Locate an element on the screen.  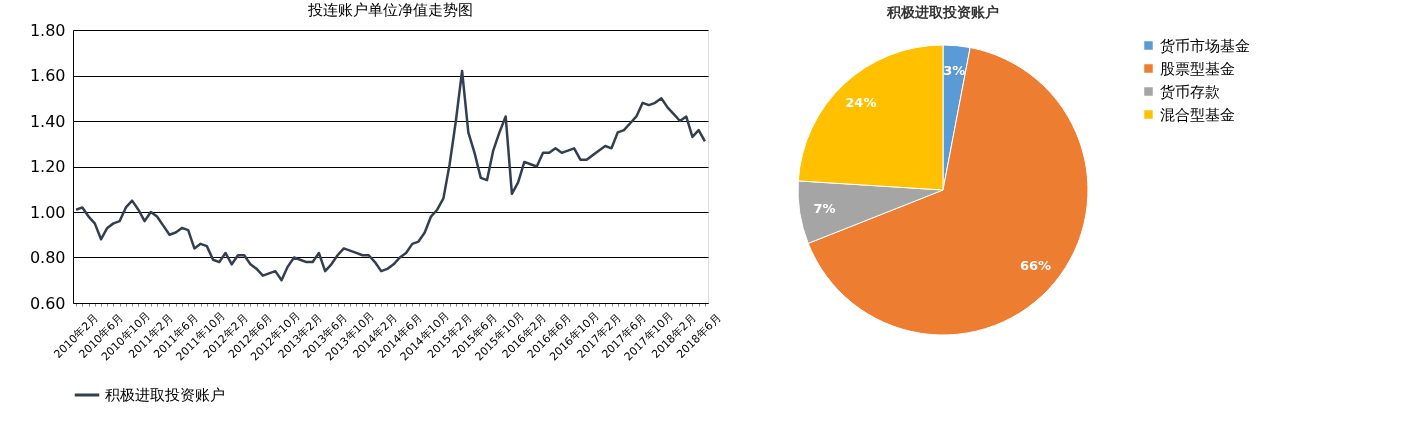
data-label: 24% is located at coordinates (861, 102).